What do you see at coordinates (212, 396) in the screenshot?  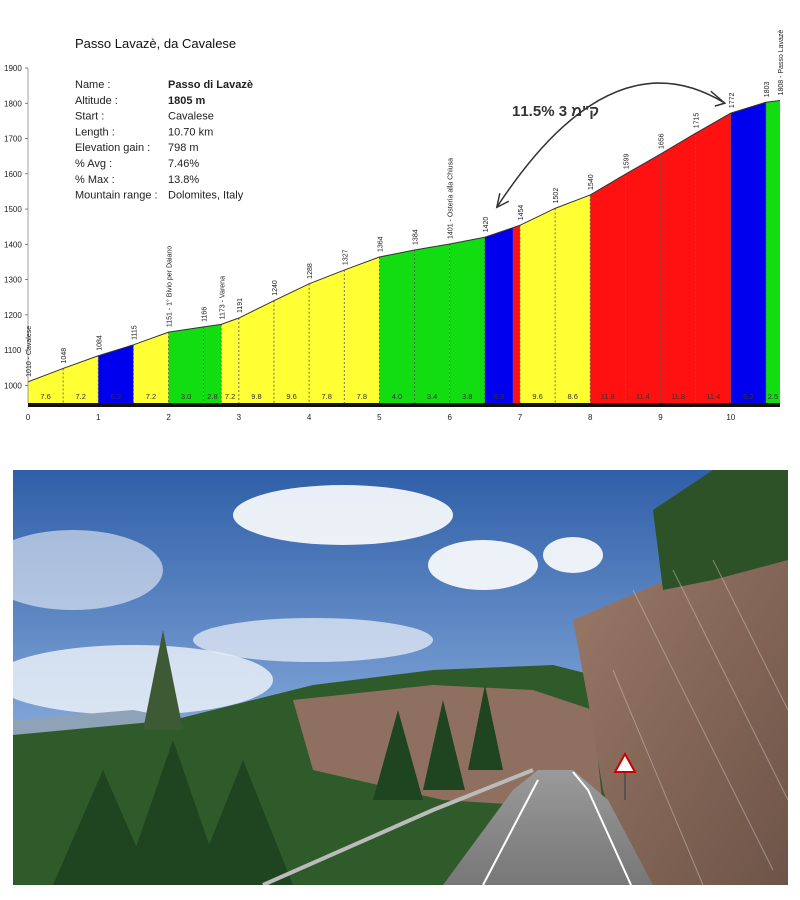 I see `grade-label: 2.8` at bounding box center [212, 396].